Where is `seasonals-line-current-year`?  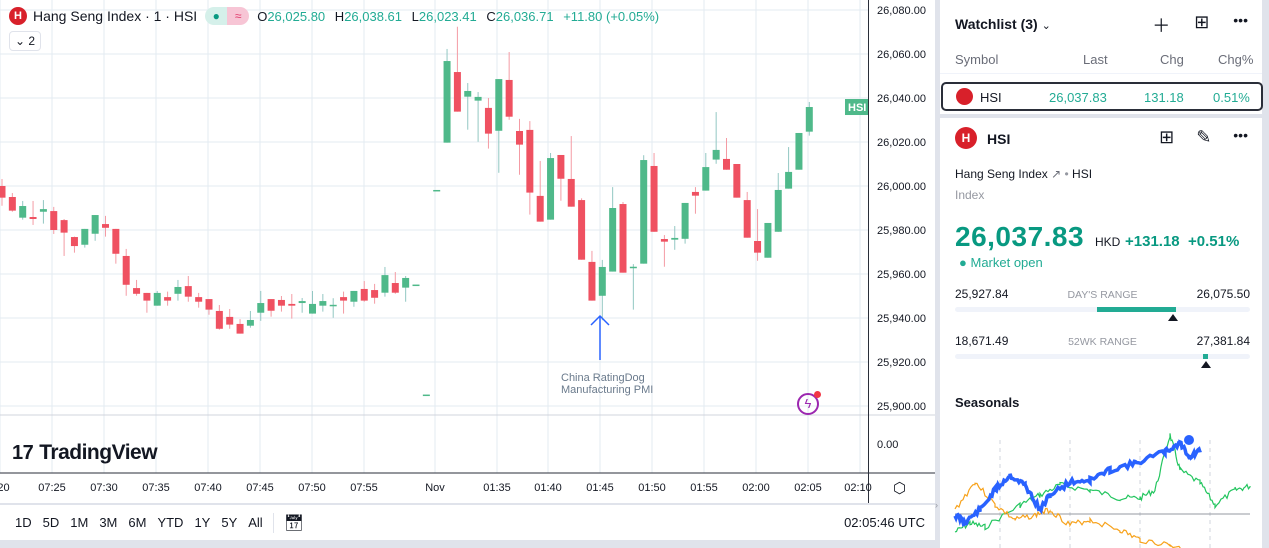
seasonals-line-current-year is located at coordinates (1077, 483).